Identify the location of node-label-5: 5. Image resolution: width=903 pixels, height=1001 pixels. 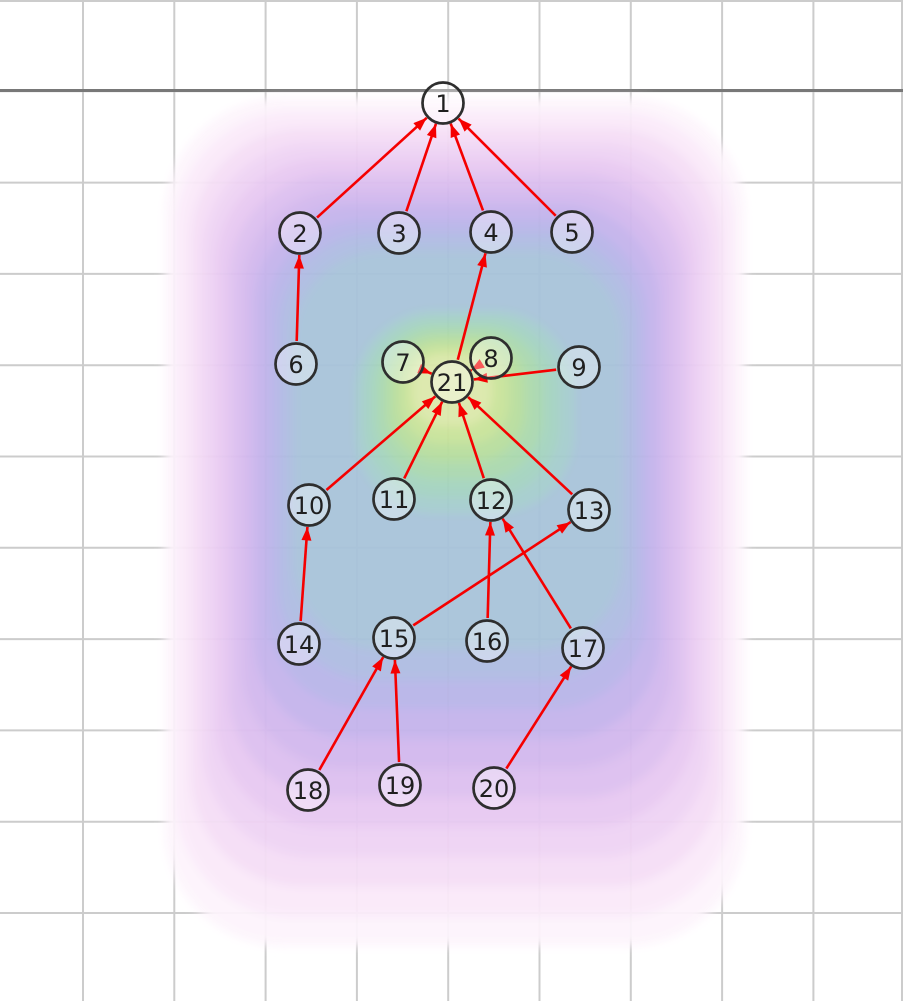
(571, 233).